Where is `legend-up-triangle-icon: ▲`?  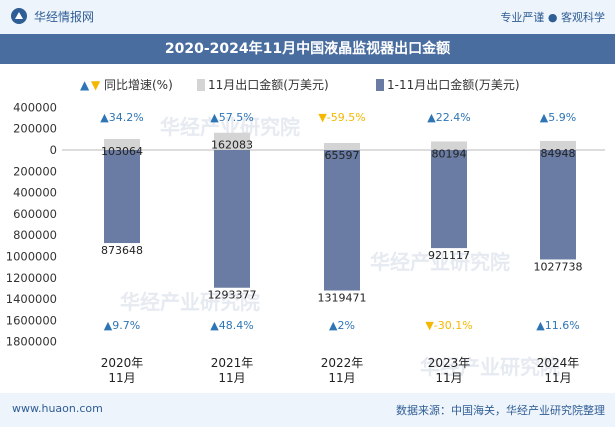 legend-up-triangle-icon: ▲ is located at coordinates (85, 85).